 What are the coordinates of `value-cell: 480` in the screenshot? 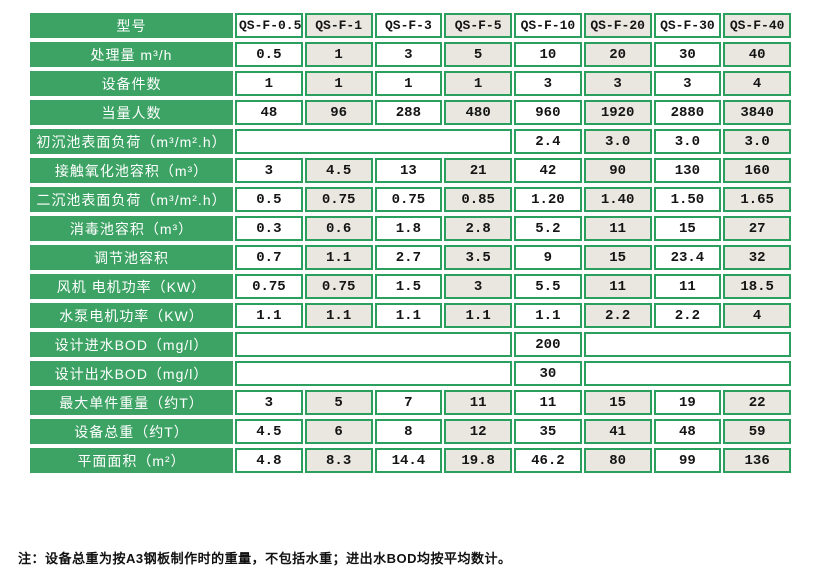 It's located at (478, 112).